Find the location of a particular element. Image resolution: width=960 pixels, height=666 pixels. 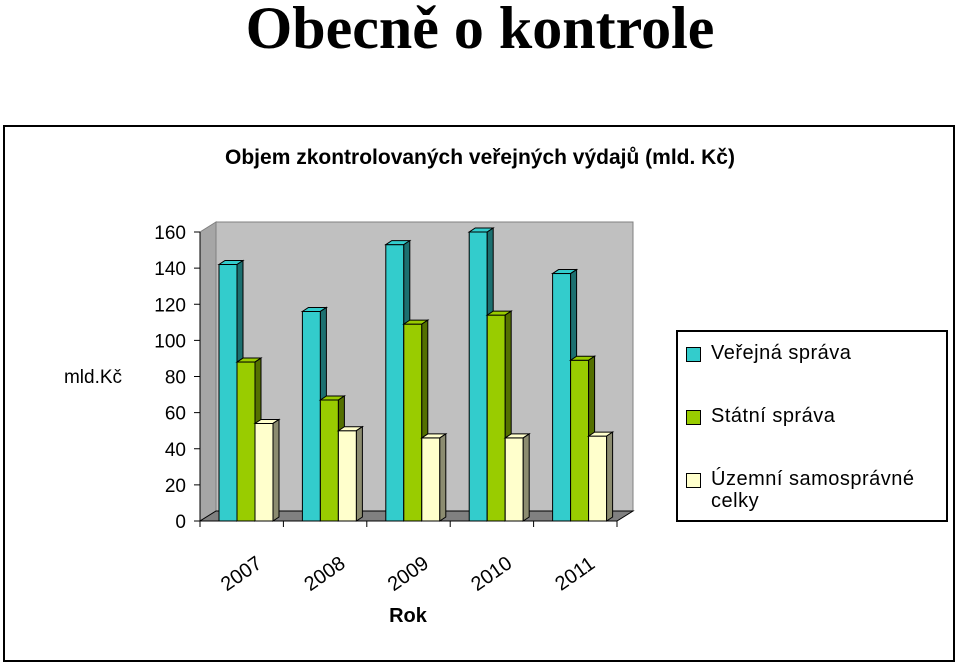

bar-2-2007 is located at coordinates (264, 472).